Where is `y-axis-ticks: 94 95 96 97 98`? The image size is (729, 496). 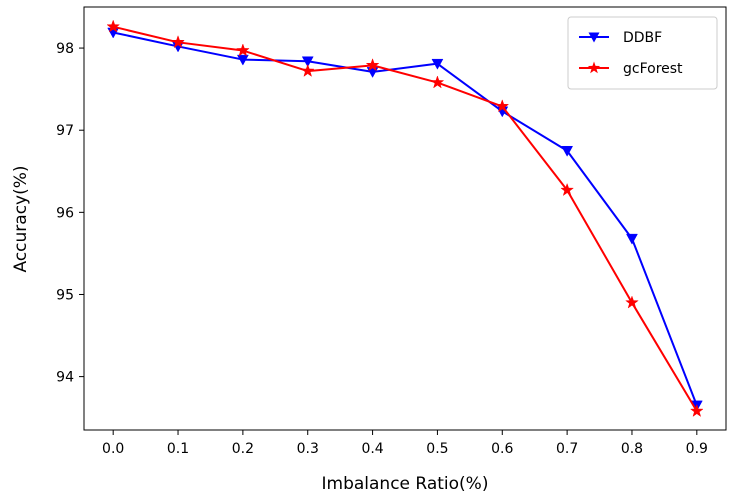
y-axis-ticks: 94 95 96 97 98 is located at coordinates (70, 213).